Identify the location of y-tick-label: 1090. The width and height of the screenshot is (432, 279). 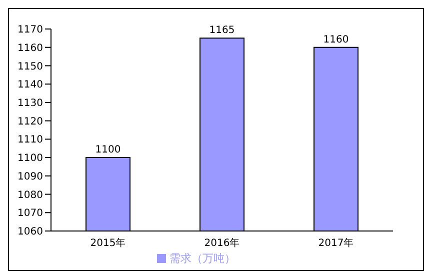
(30, 176).